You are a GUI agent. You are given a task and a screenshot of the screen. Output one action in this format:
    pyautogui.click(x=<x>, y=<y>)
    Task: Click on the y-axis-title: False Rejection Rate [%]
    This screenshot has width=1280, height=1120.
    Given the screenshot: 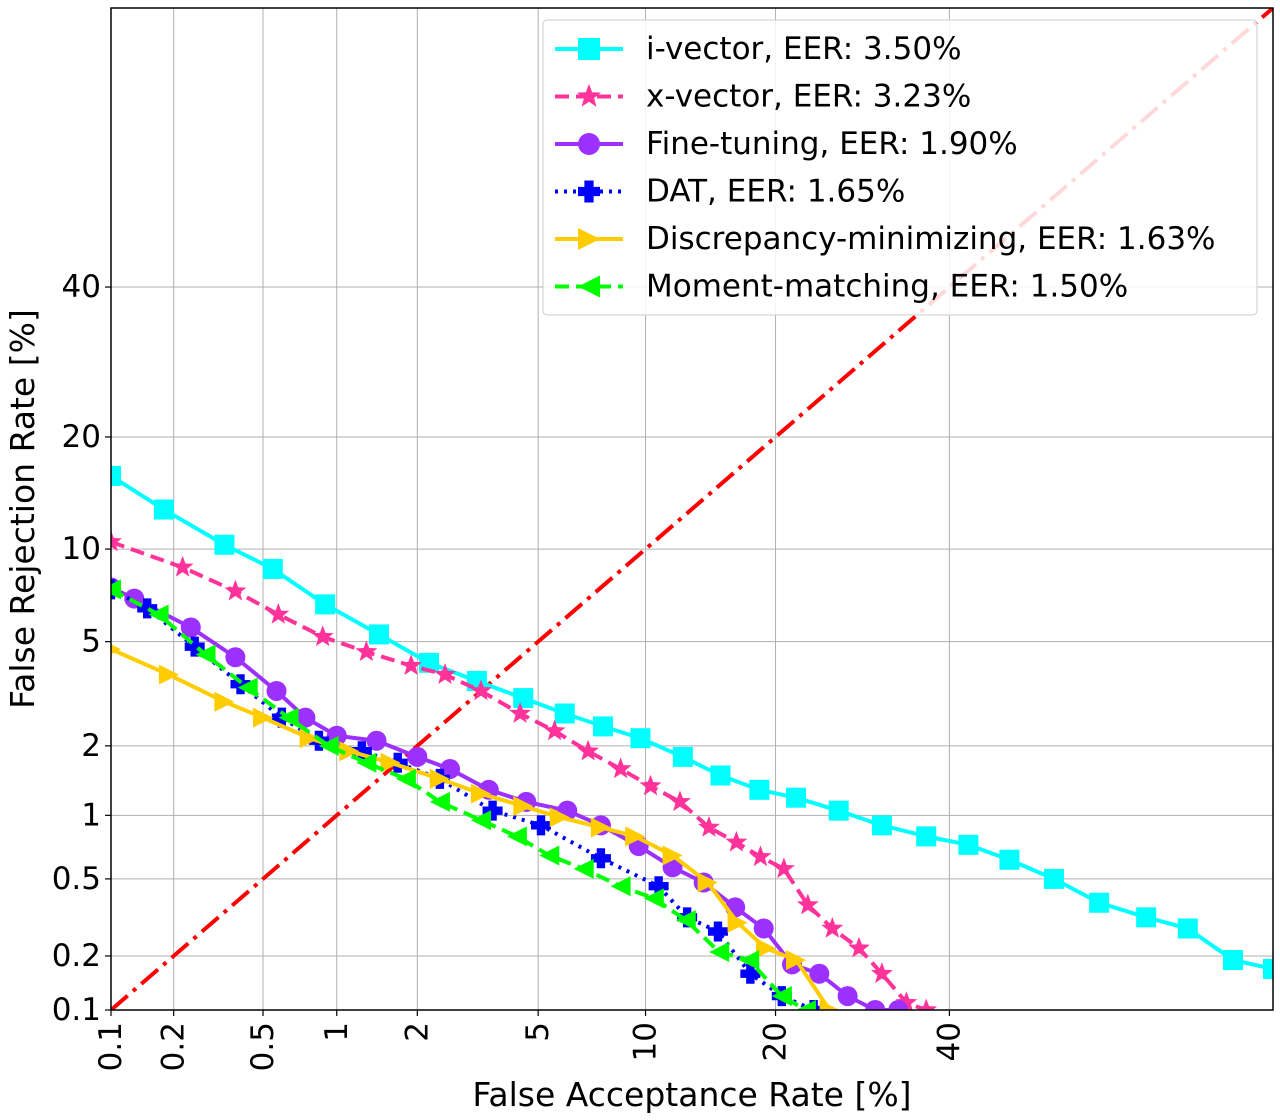 What is the action you would take?
    pyautogui.click(x=22, y=509)
    